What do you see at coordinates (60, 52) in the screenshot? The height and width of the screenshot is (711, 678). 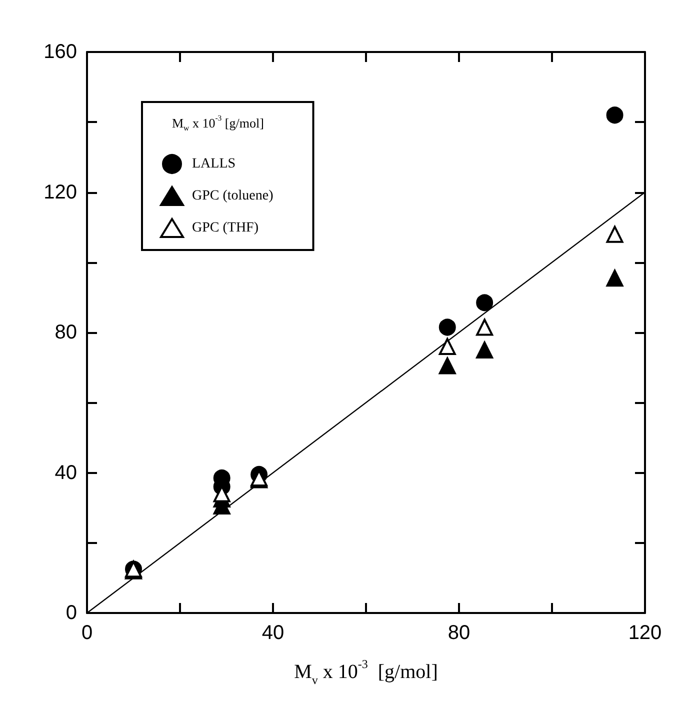 I see `y-tick-label: 160` at bounding box center [60, 52].